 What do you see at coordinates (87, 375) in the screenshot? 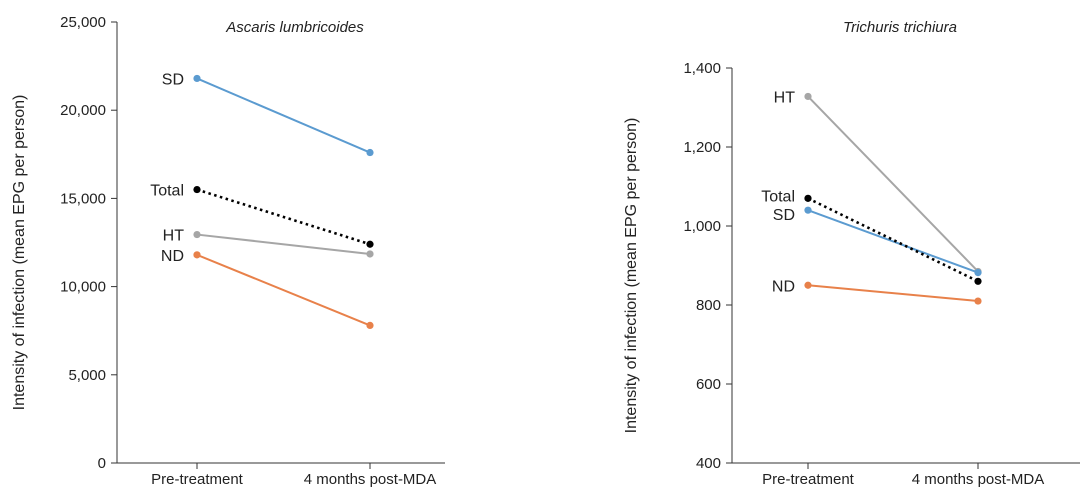
I see `y-tick-label: 5,000` at bounding box center [87, 375].